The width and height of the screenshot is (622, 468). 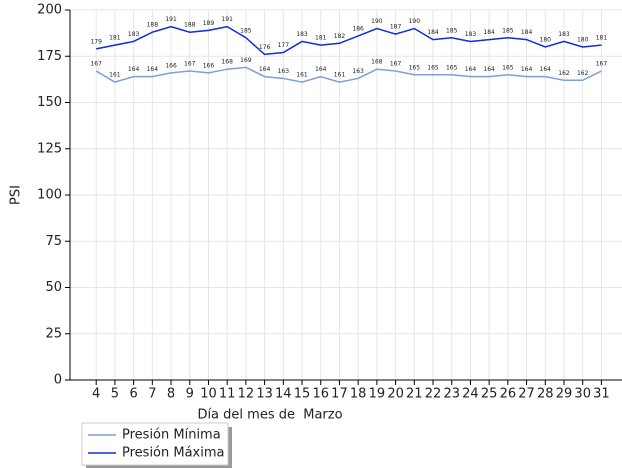 What do you see at coordinates (526, 394) in the screenshot?
I see `x-tick-label: 27` at bounding box center [526, 394].